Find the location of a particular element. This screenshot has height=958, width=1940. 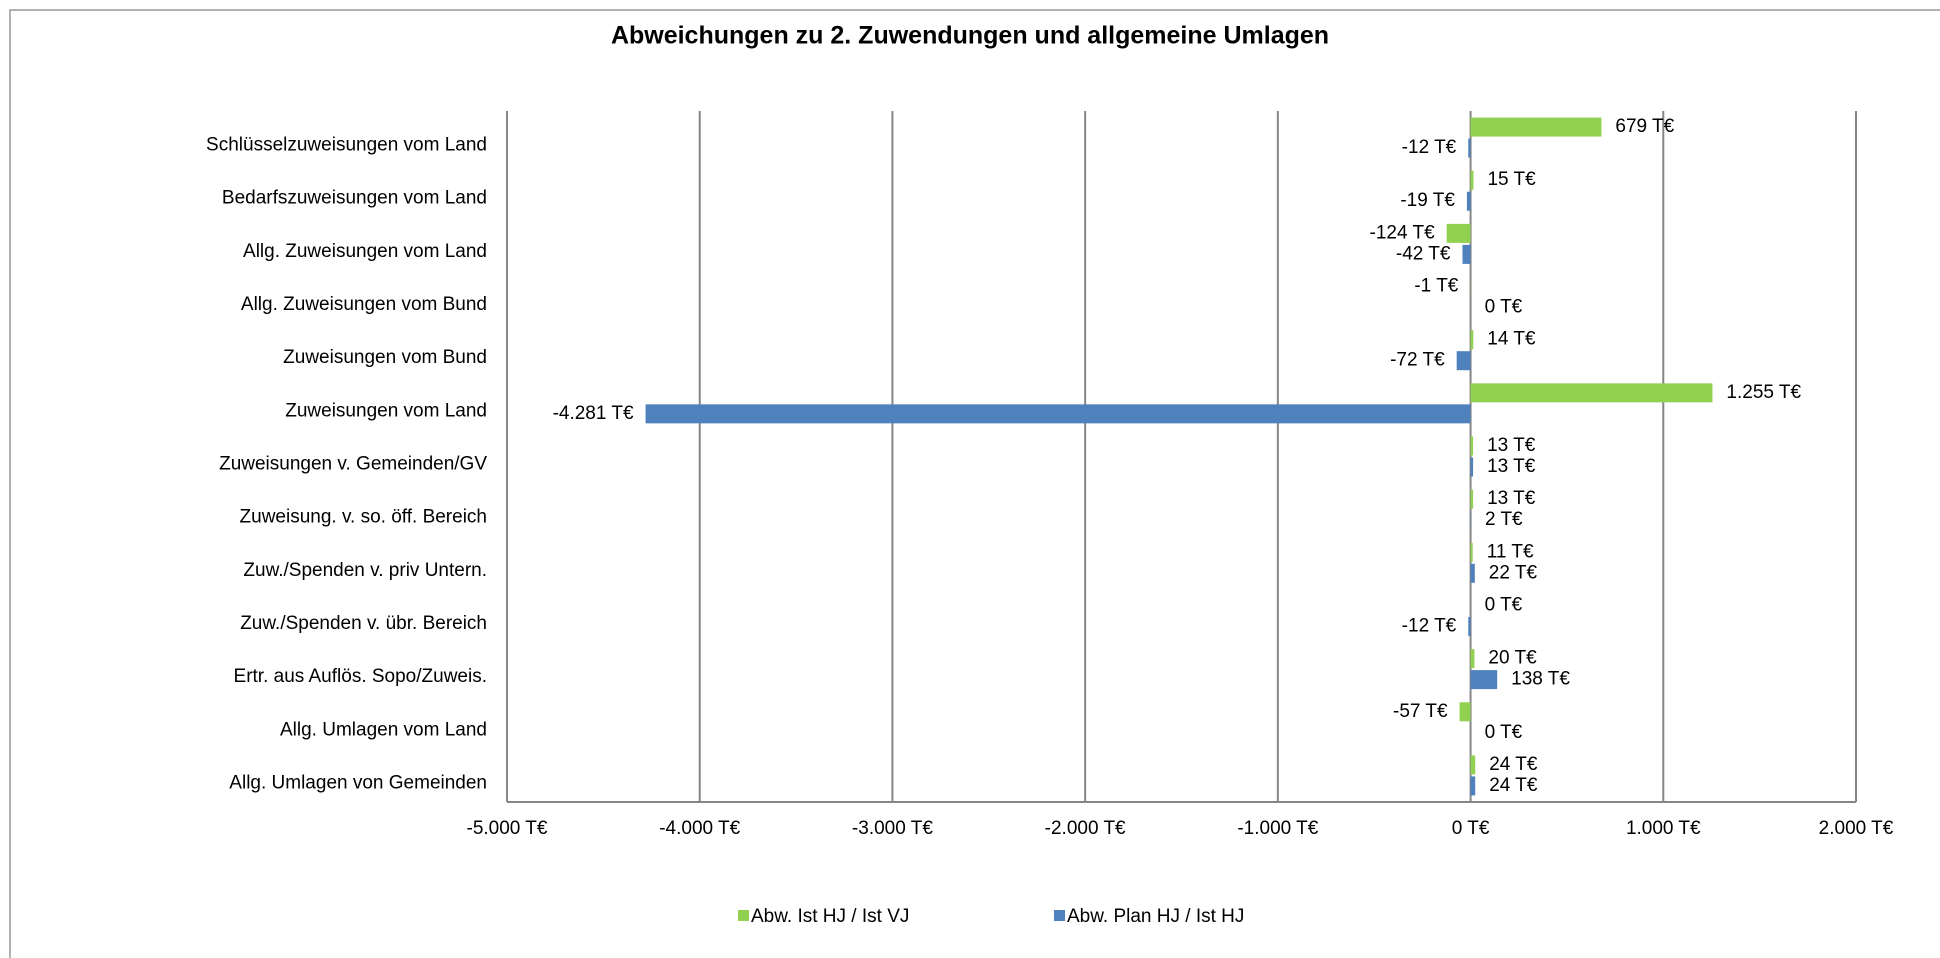

x-tick-label: 2.000 T€ is located at coordinates (1856, 828).